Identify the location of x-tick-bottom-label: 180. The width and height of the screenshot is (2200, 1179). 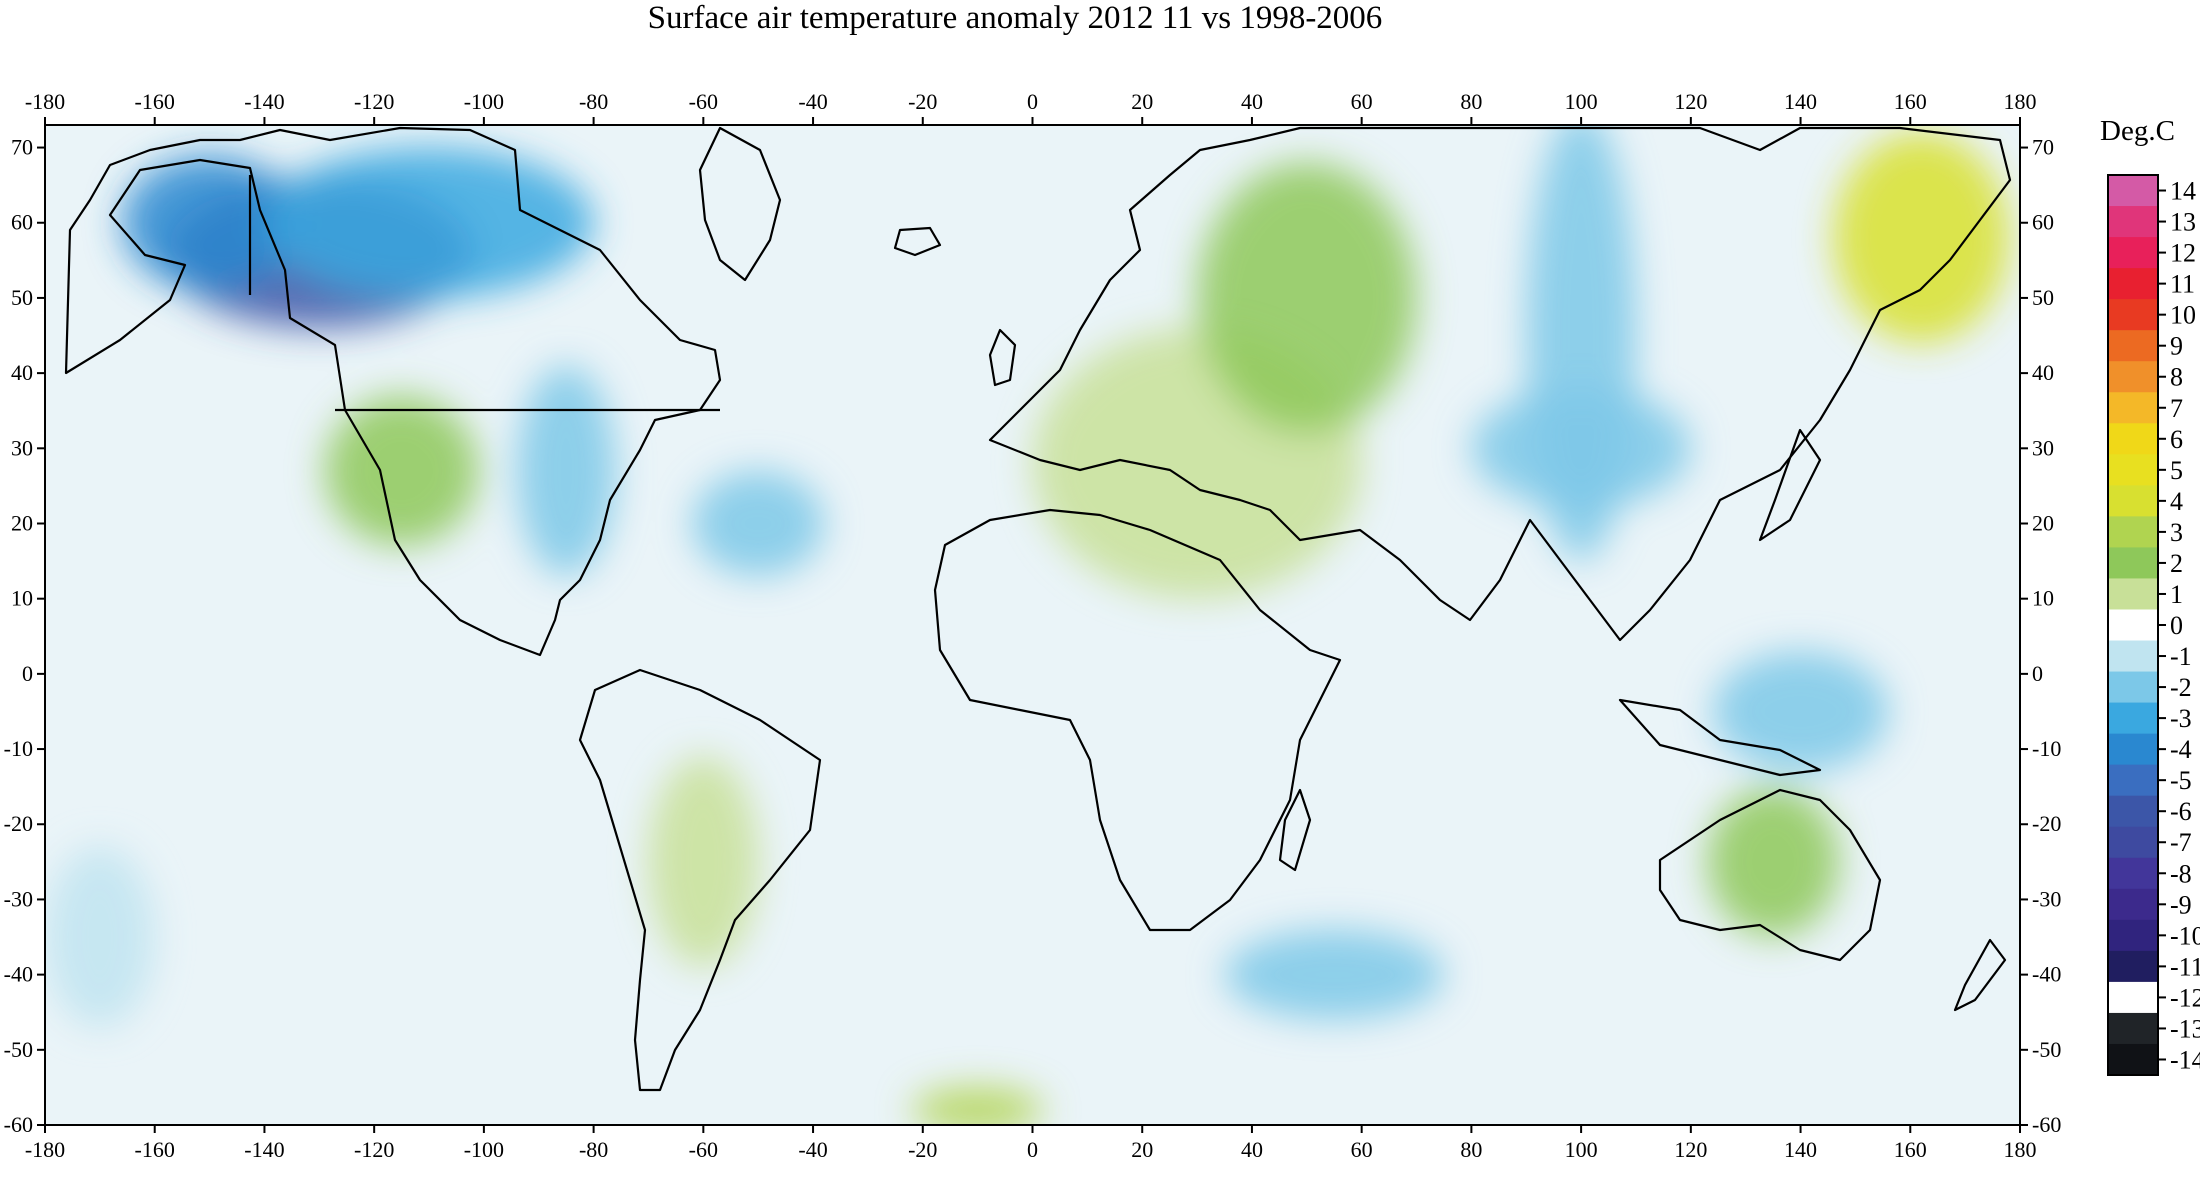
(2020, 1149).